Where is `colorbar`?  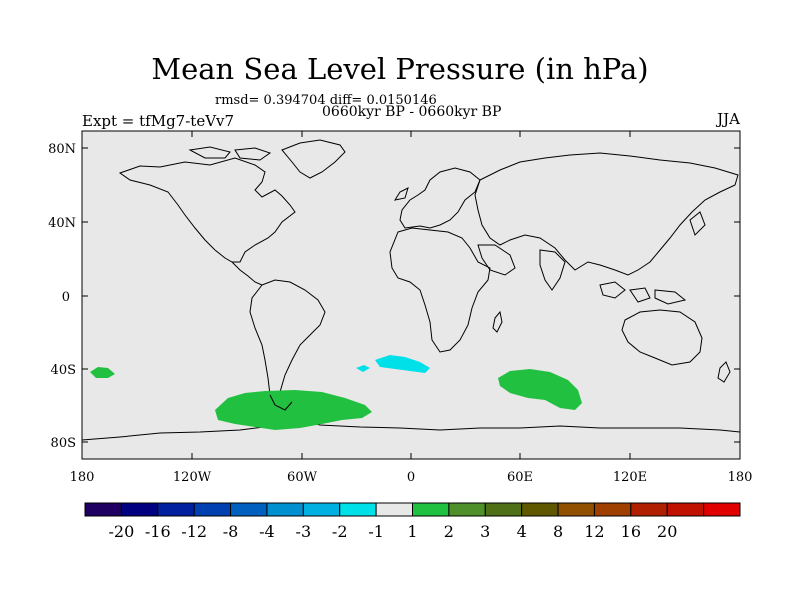 colorbar is located at coordinates (412, 509).